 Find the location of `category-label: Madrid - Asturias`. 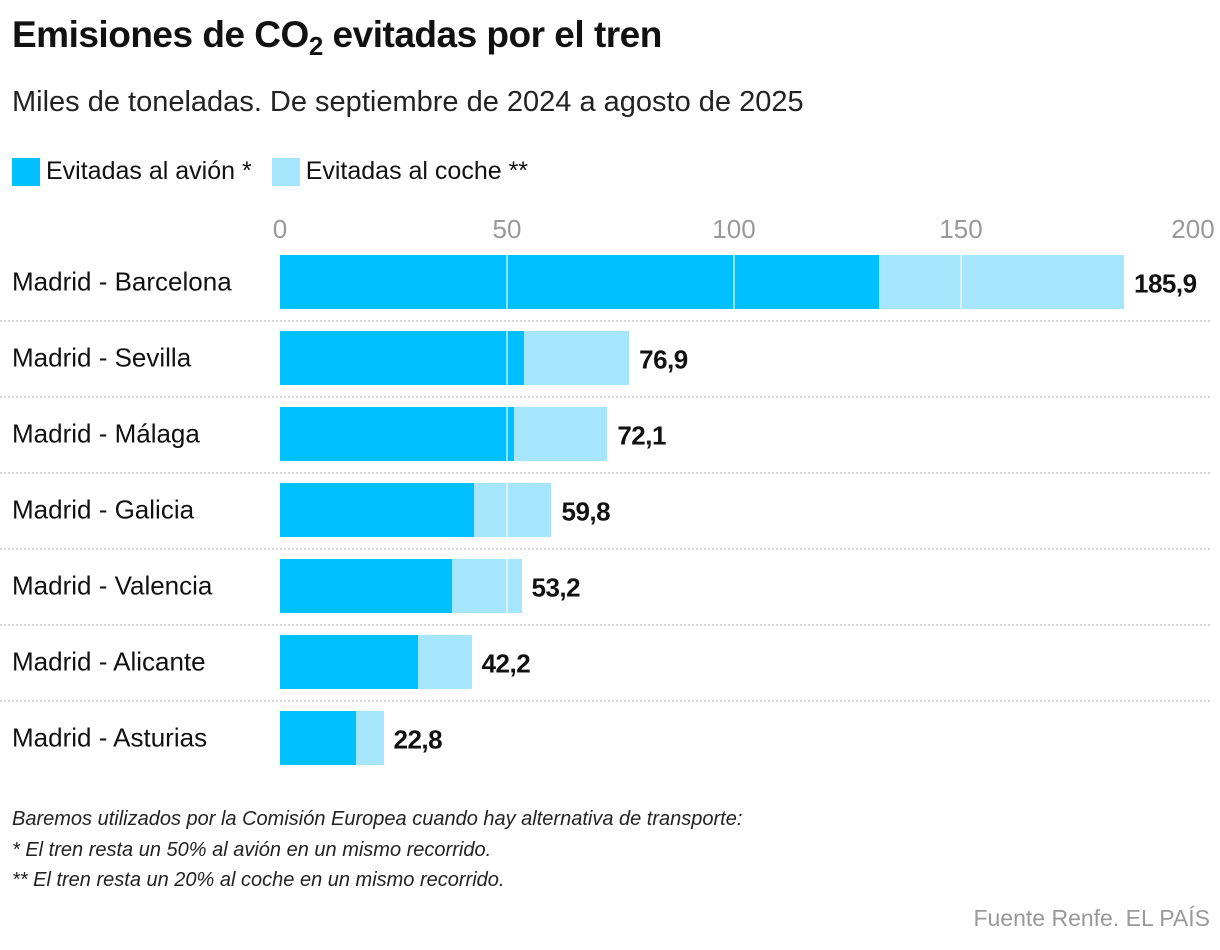

category-label: Madrid - Asturias is located at coordinates (110, 737).